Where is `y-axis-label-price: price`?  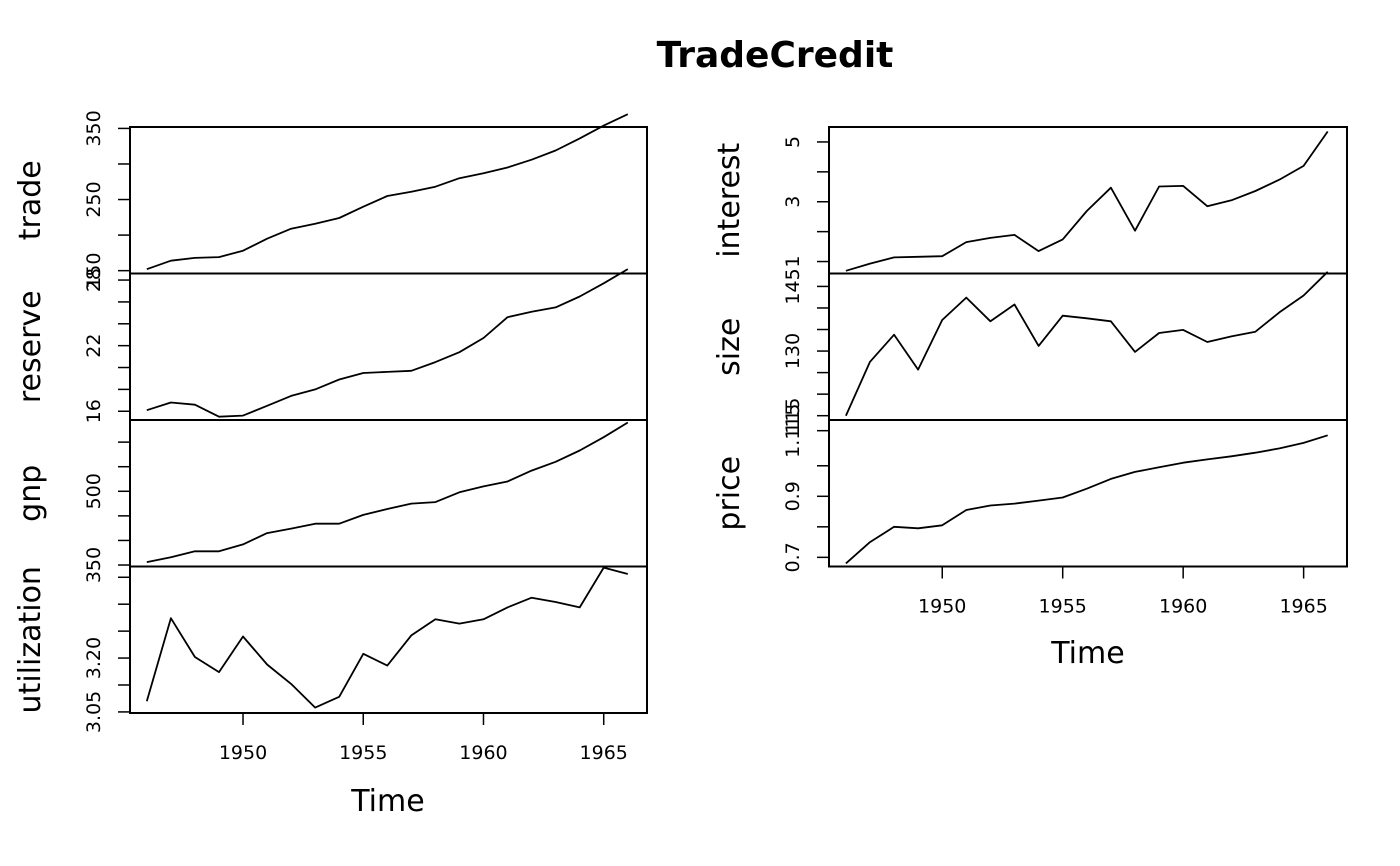
y-axis-label-price: price is located at coordinates (729, 493).